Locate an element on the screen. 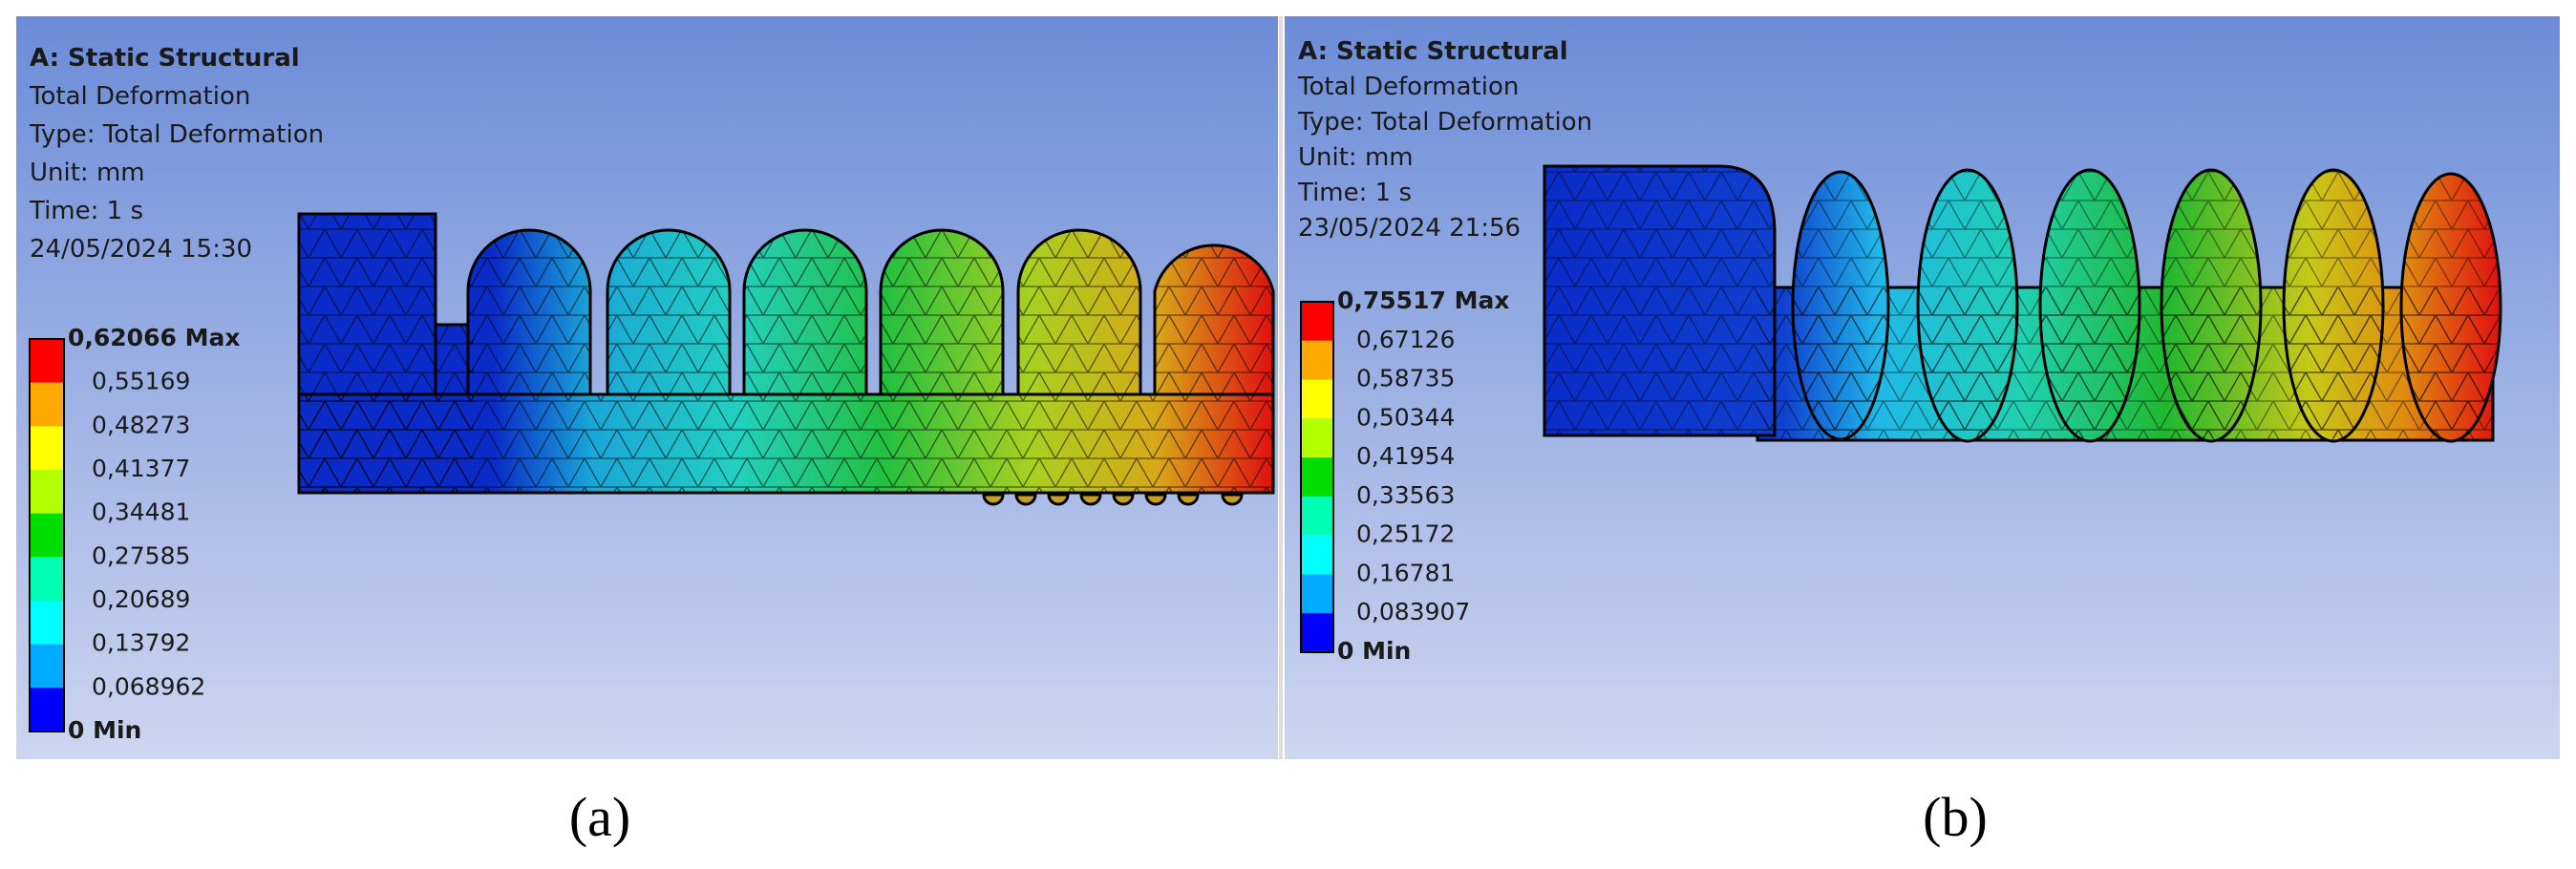 The image size is (2576, 869). header-line: 24/05/2024 15:30 is located at coordinates (141, 249).